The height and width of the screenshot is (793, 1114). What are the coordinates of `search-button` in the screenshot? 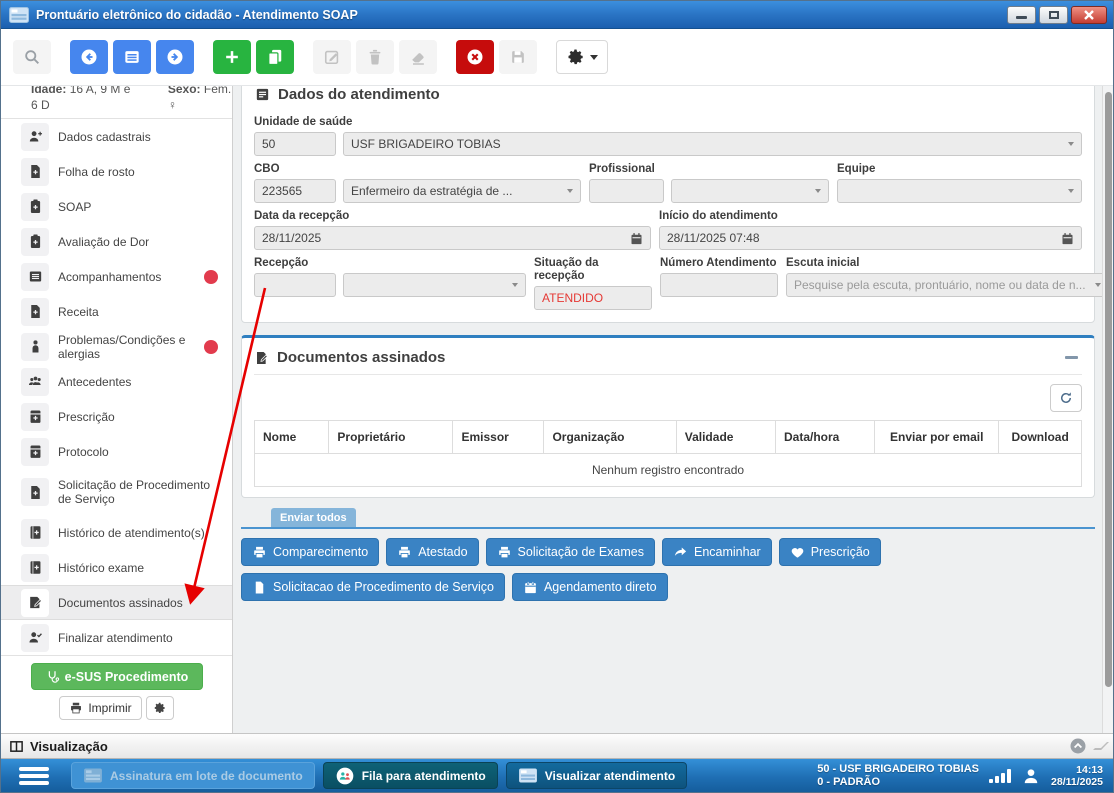 It's located at (32, 57).